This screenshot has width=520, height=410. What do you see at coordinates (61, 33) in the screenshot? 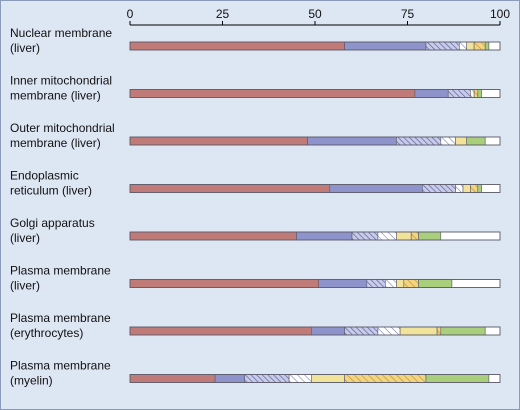
I see `category-label-line: Nuclear membrane` at bounding box center [61, 33].